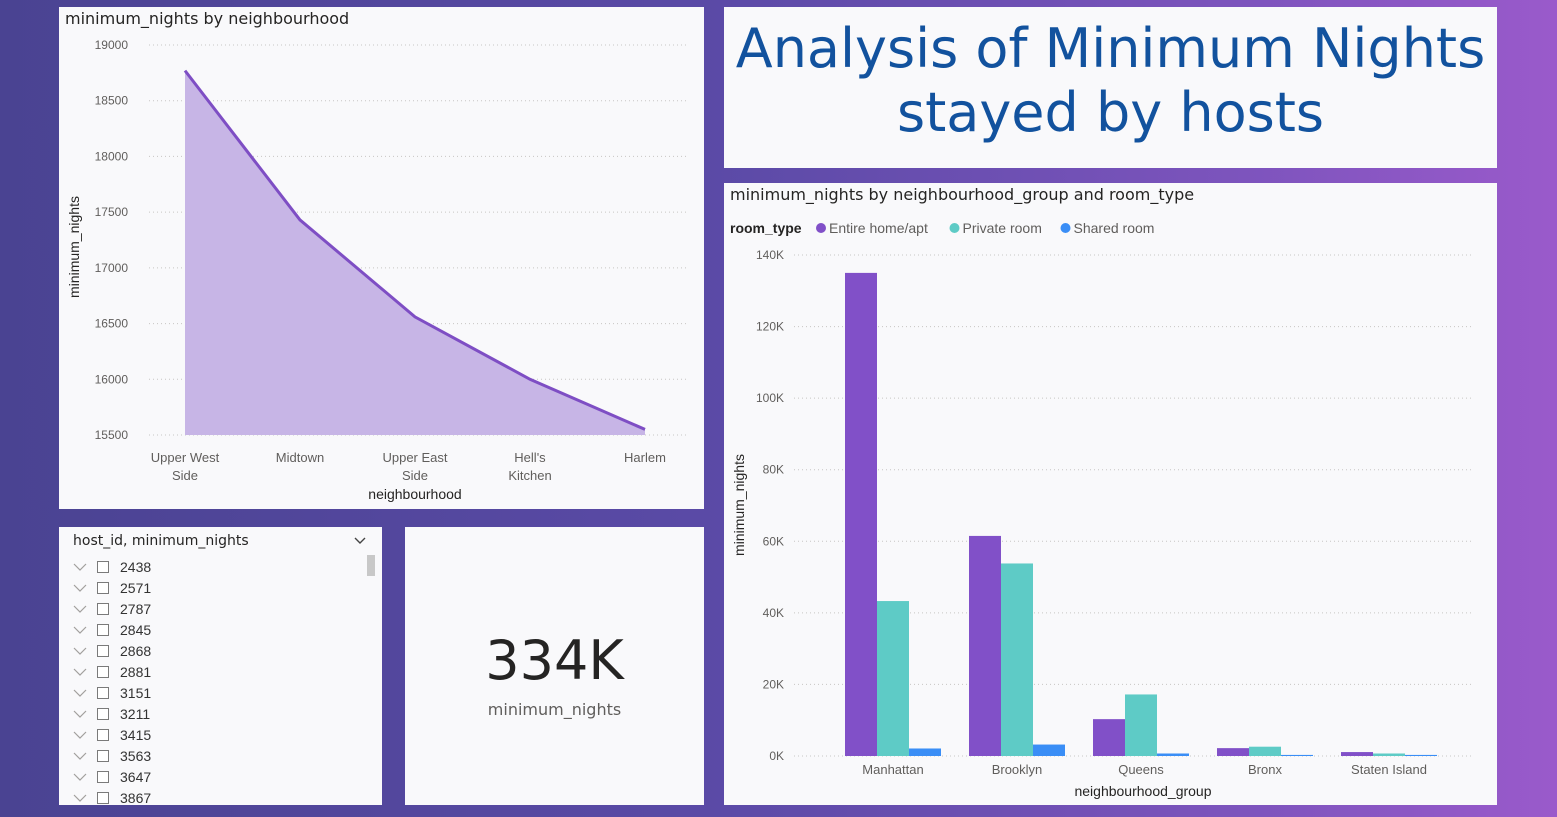 The height and width of the screenshot is (817, 1557). What do you see at coordinates (136, 650) in the screenshot?
I see `slicer-item-label: 2868` at bounding box center [136, 650].